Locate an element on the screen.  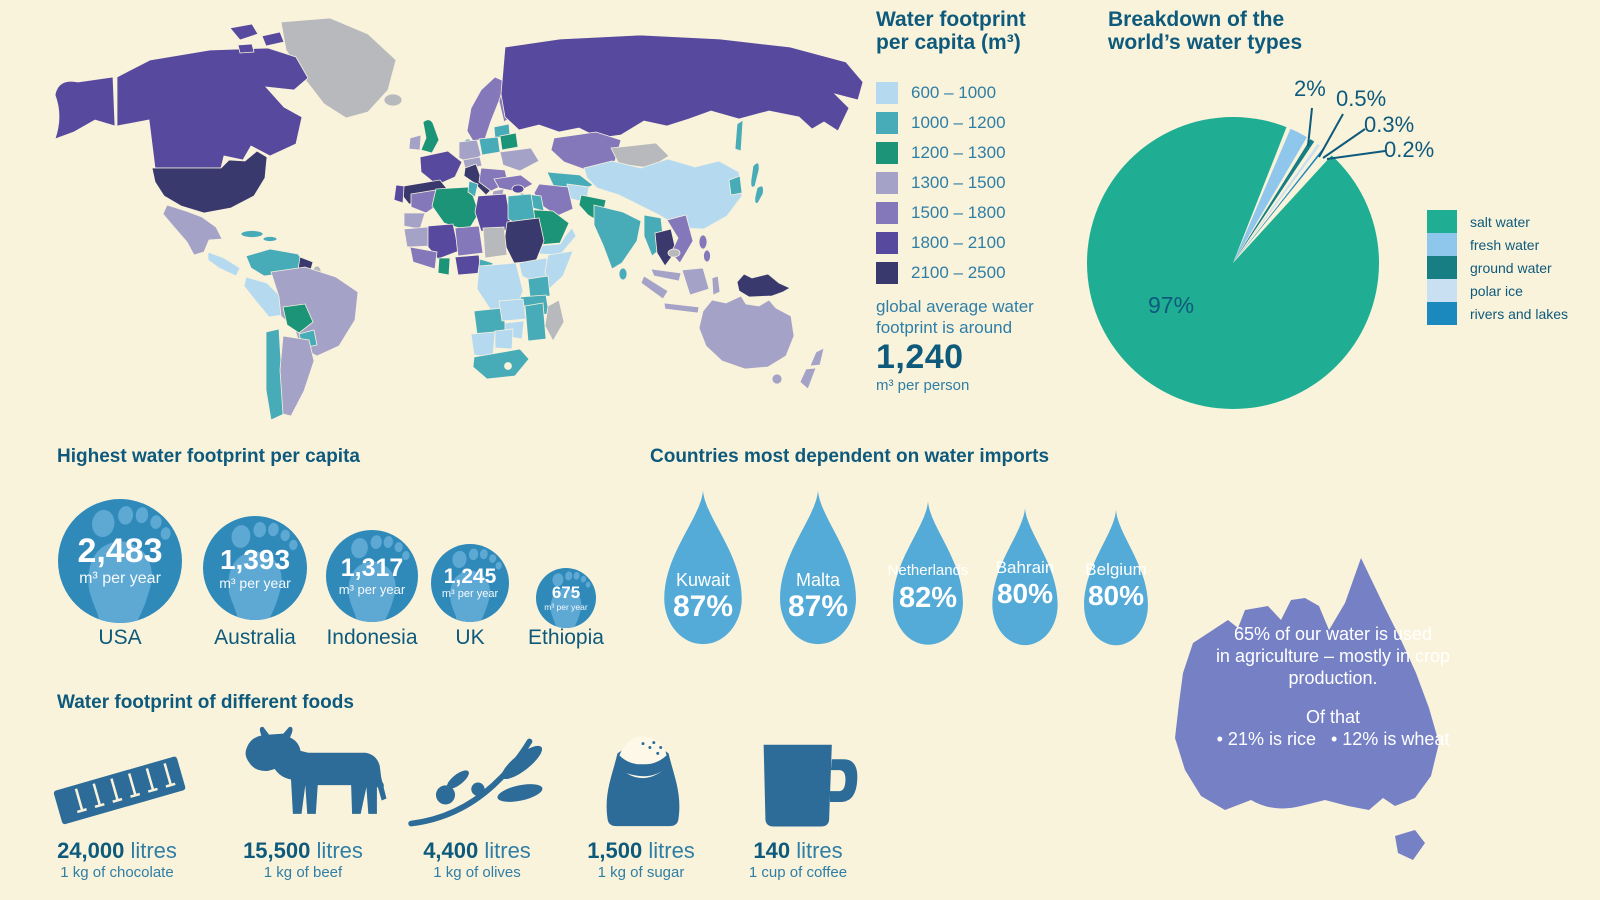
footprint-country: UK is located at coordinates (470, 637).